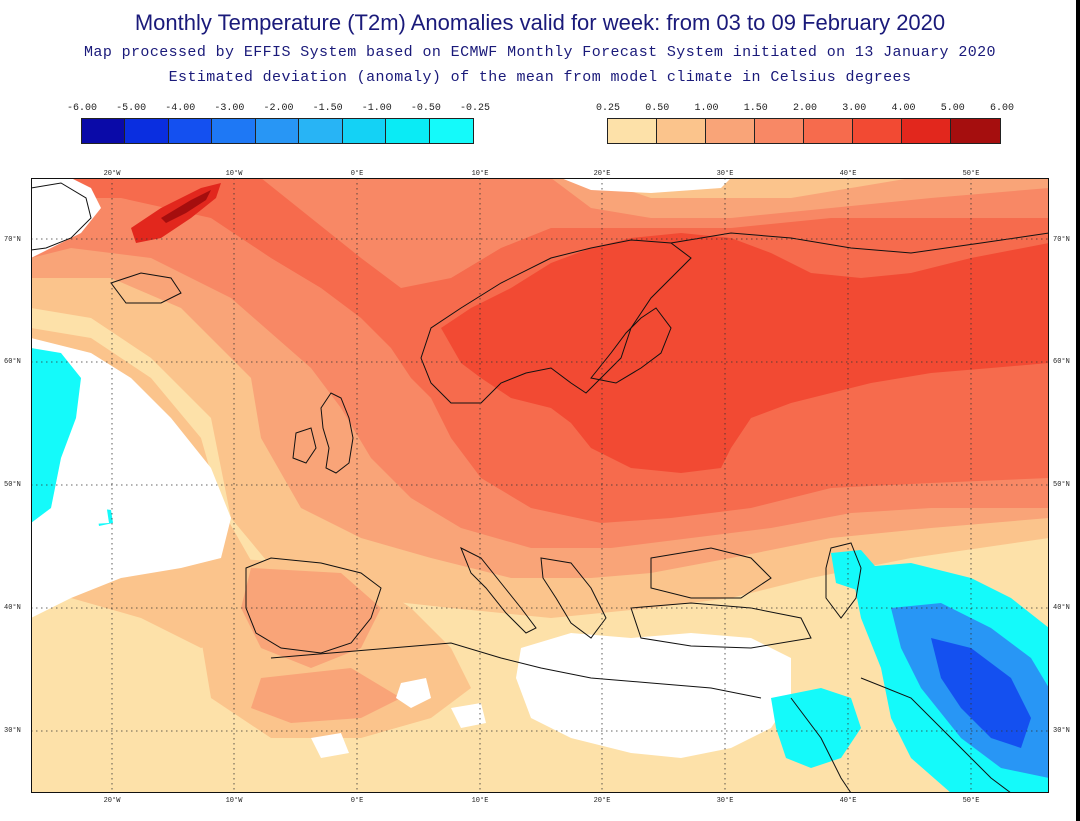 This screenshot has height=821, width=1080. What do you see at coordinates (1002, 108) in the screenshot?
I see `legend-label: 6.00` at bounding box center [1002, 108].